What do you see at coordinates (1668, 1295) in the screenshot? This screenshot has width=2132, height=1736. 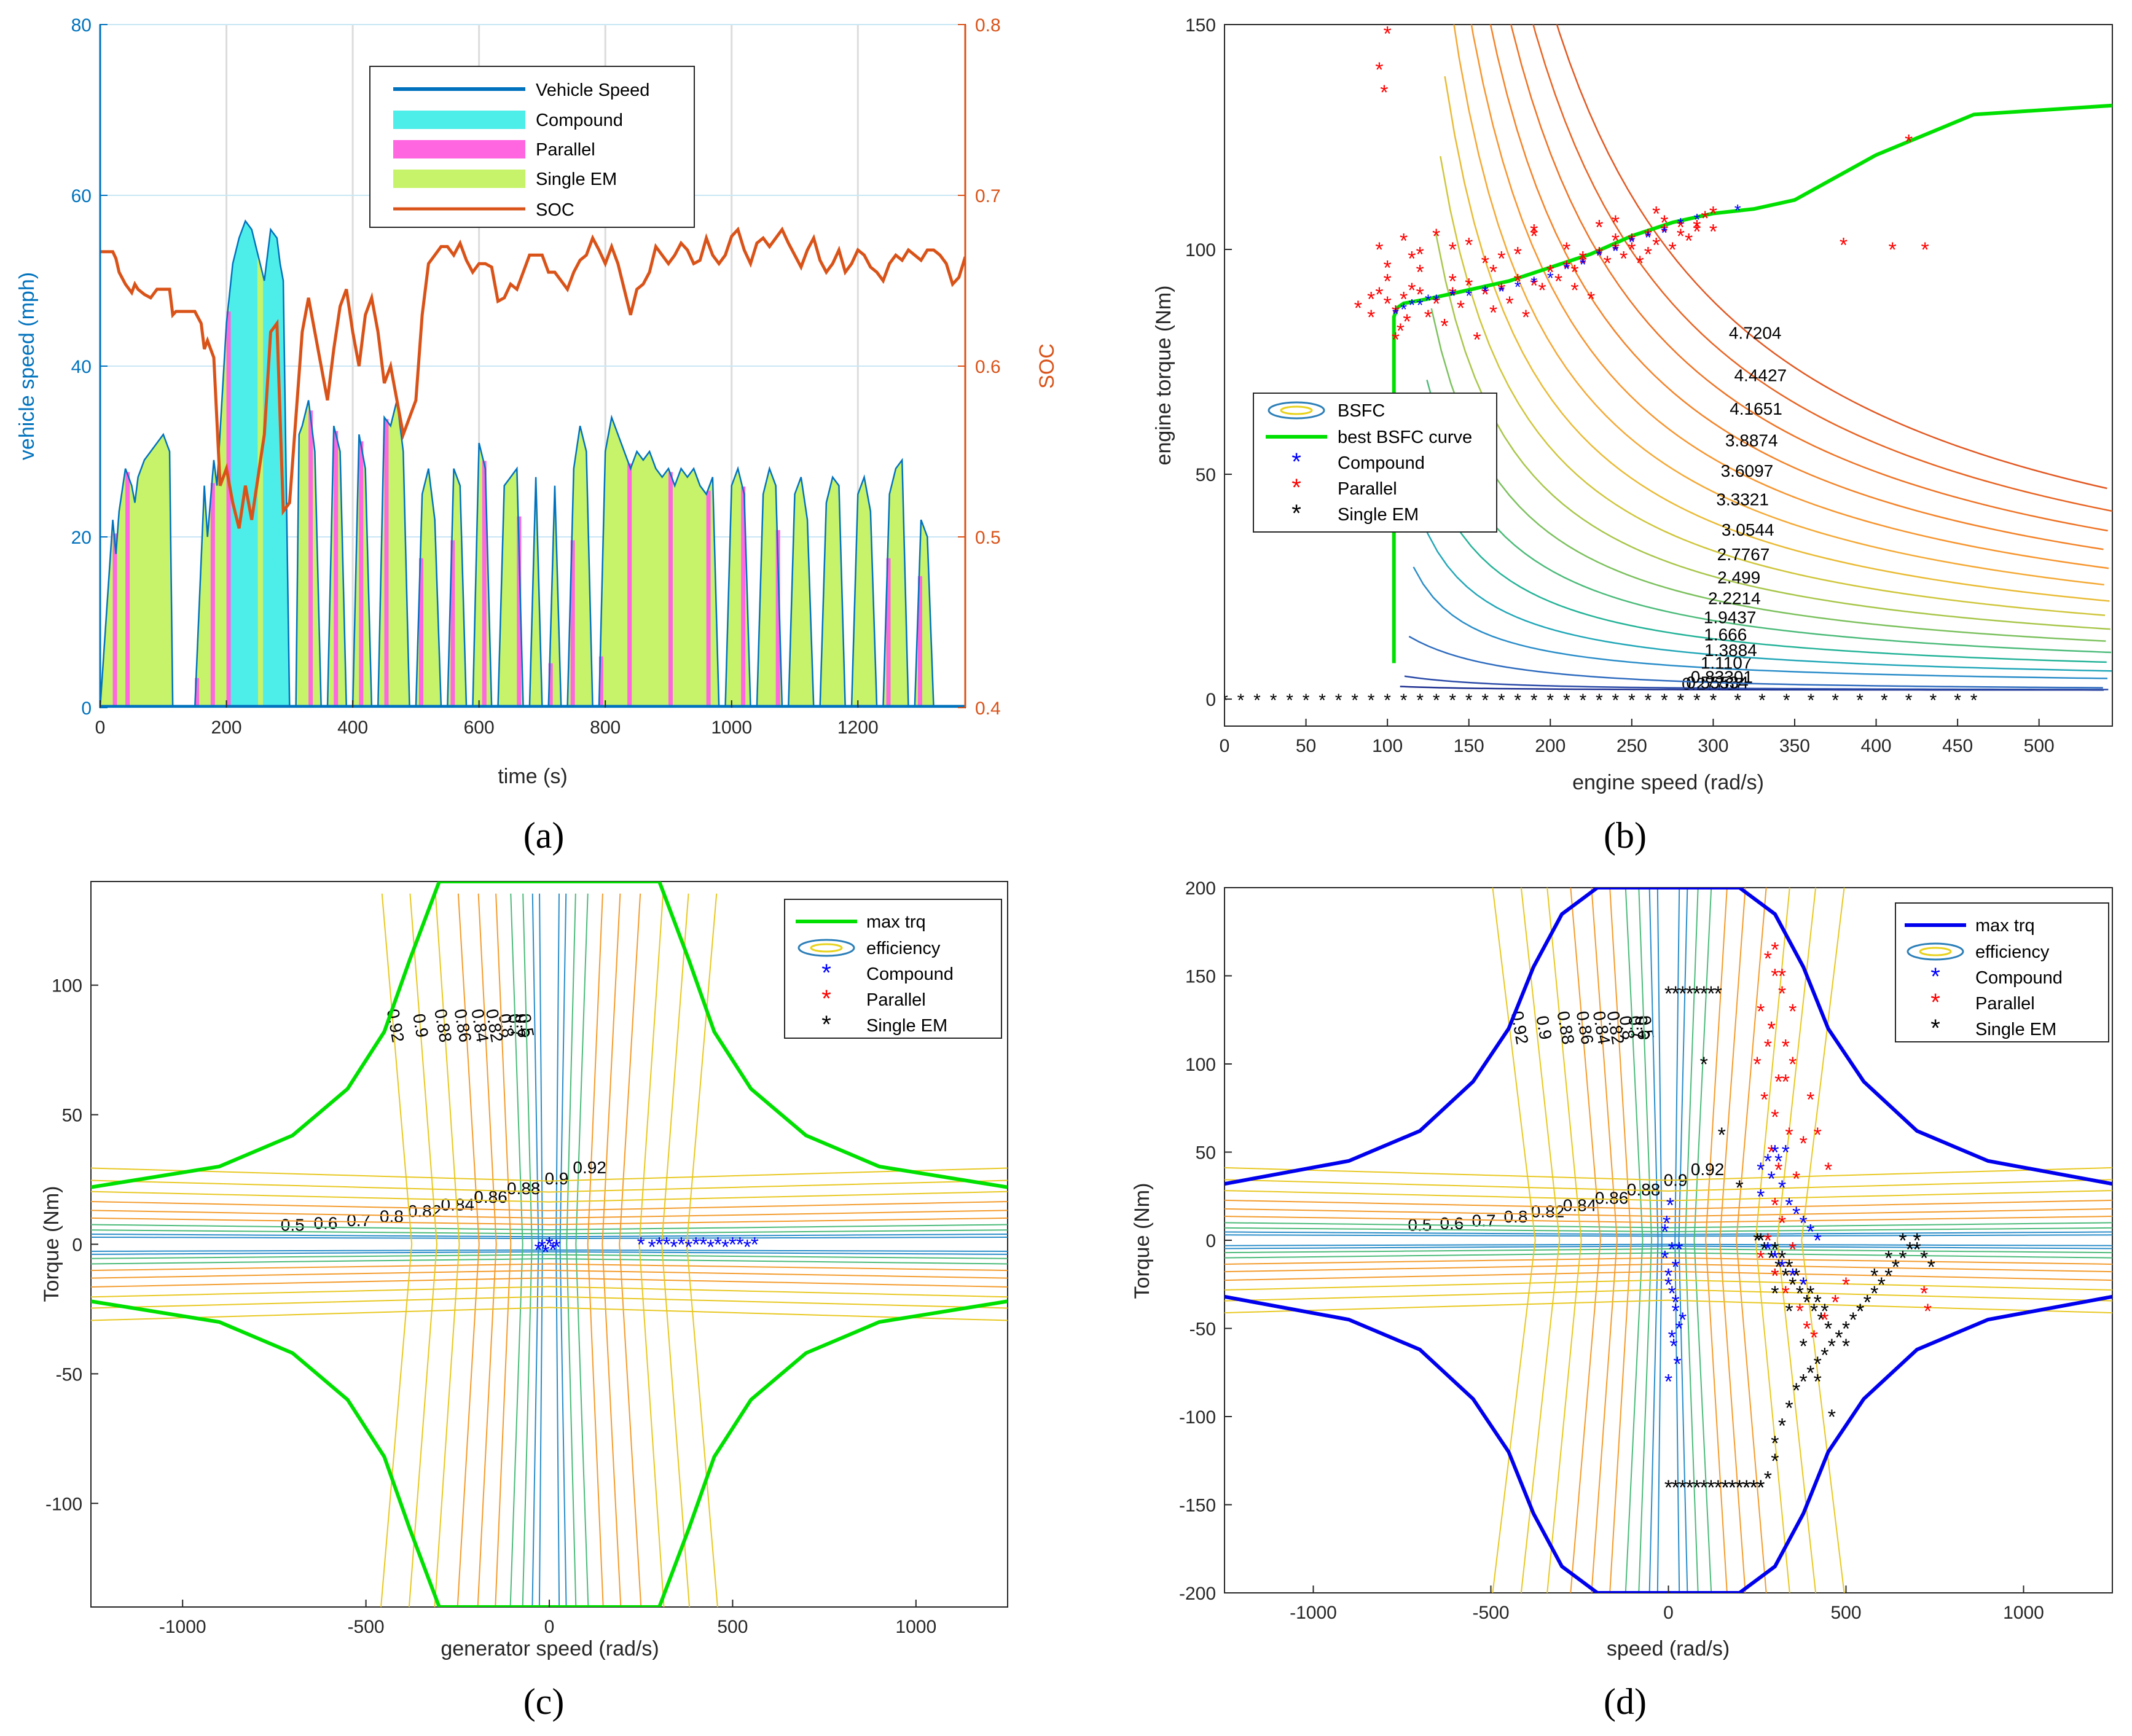 I see `d-hcontour-8-b` at bounding box center [1668, 1295].